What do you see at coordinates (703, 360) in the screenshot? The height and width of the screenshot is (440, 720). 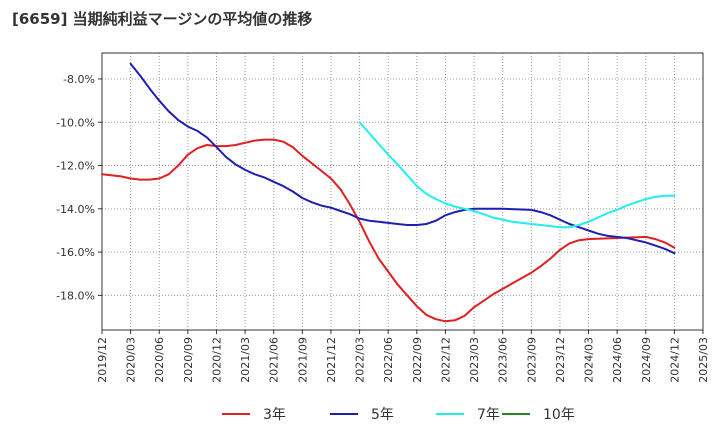 I see `x-tick-label: 2025/03` at bounding box center [703, 360].